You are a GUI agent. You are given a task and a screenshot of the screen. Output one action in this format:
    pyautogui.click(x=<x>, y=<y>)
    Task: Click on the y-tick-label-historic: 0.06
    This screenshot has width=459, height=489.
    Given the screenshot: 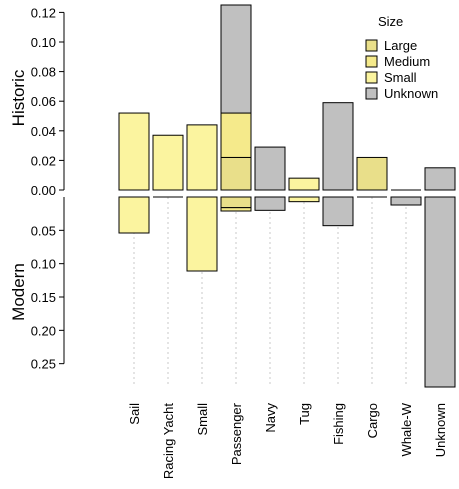 What is the action you would take?
    pyautogui.click(x=43, y=101)
    